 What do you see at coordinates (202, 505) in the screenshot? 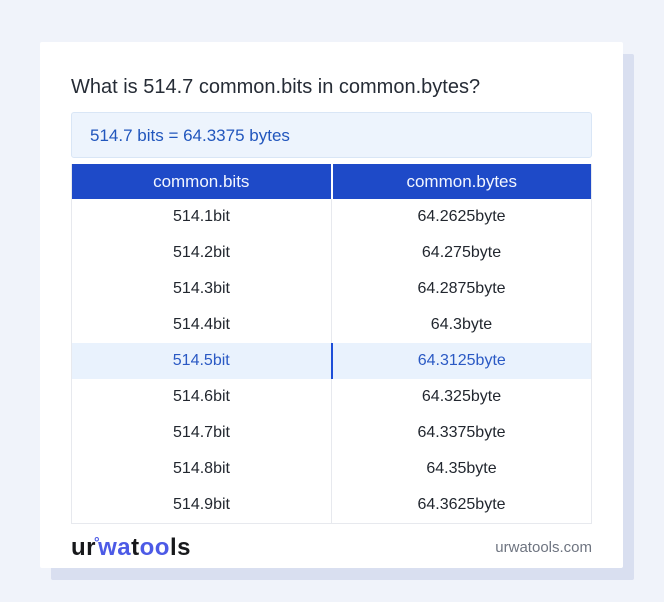
I see `bits-cell: 514.9bit` at bounding box center [202, 505].